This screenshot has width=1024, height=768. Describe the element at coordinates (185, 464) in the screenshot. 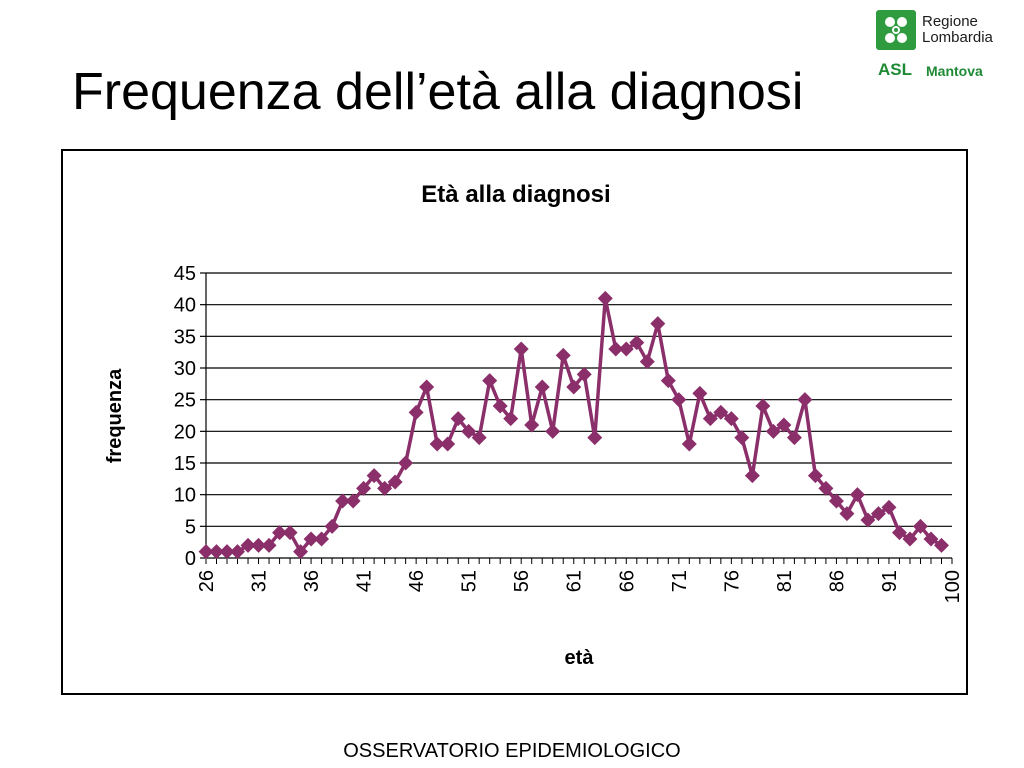

I see `y-tick-label: 15` at that location.